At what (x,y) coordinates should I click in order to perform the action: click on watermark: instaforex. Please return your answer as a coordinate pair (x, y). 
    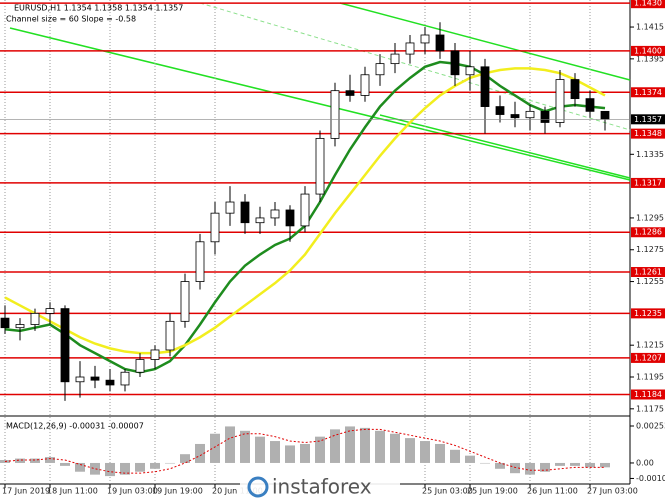
    Looking at the image, I should click on (320, 487).